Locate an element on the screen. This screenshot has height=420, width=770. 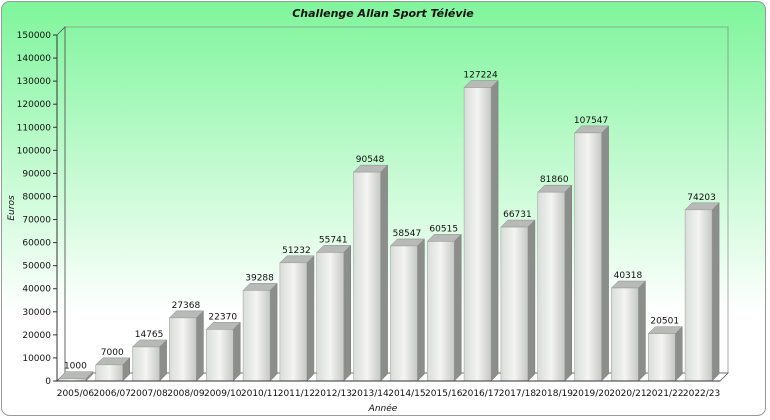
x-tick-label: 2009/10 is located at coordinates (223, 394).